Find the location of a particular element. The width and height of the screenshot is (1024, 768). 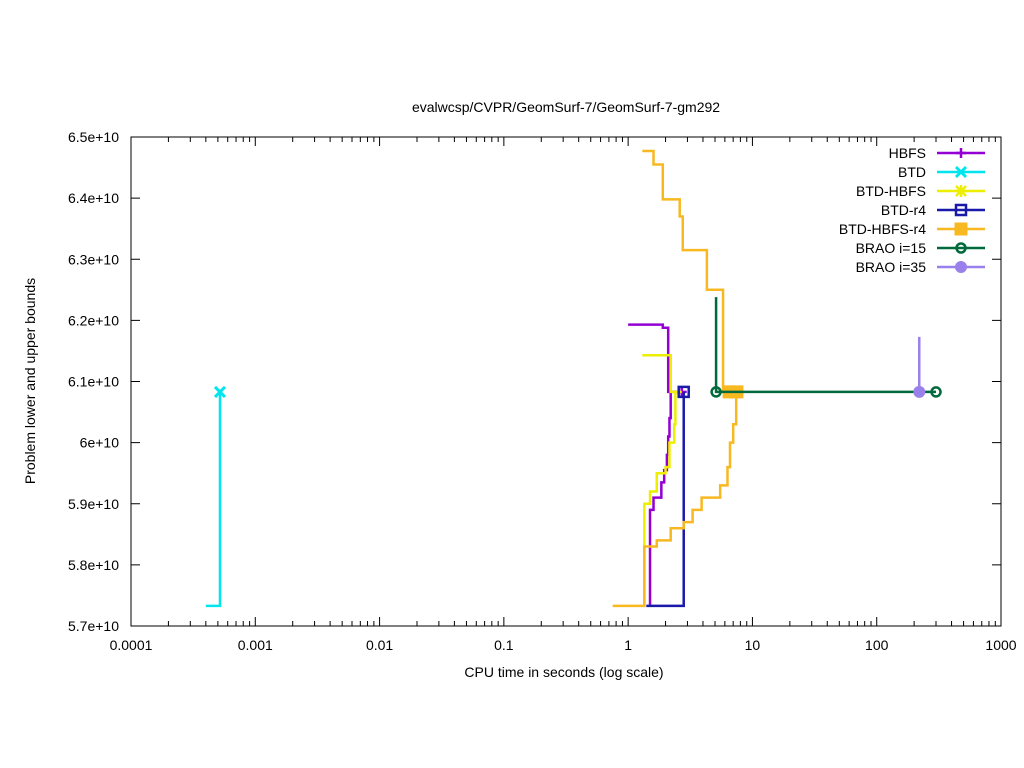

legend-entry: BTD-HBFS-r4 is located at coordinates (912, 229).